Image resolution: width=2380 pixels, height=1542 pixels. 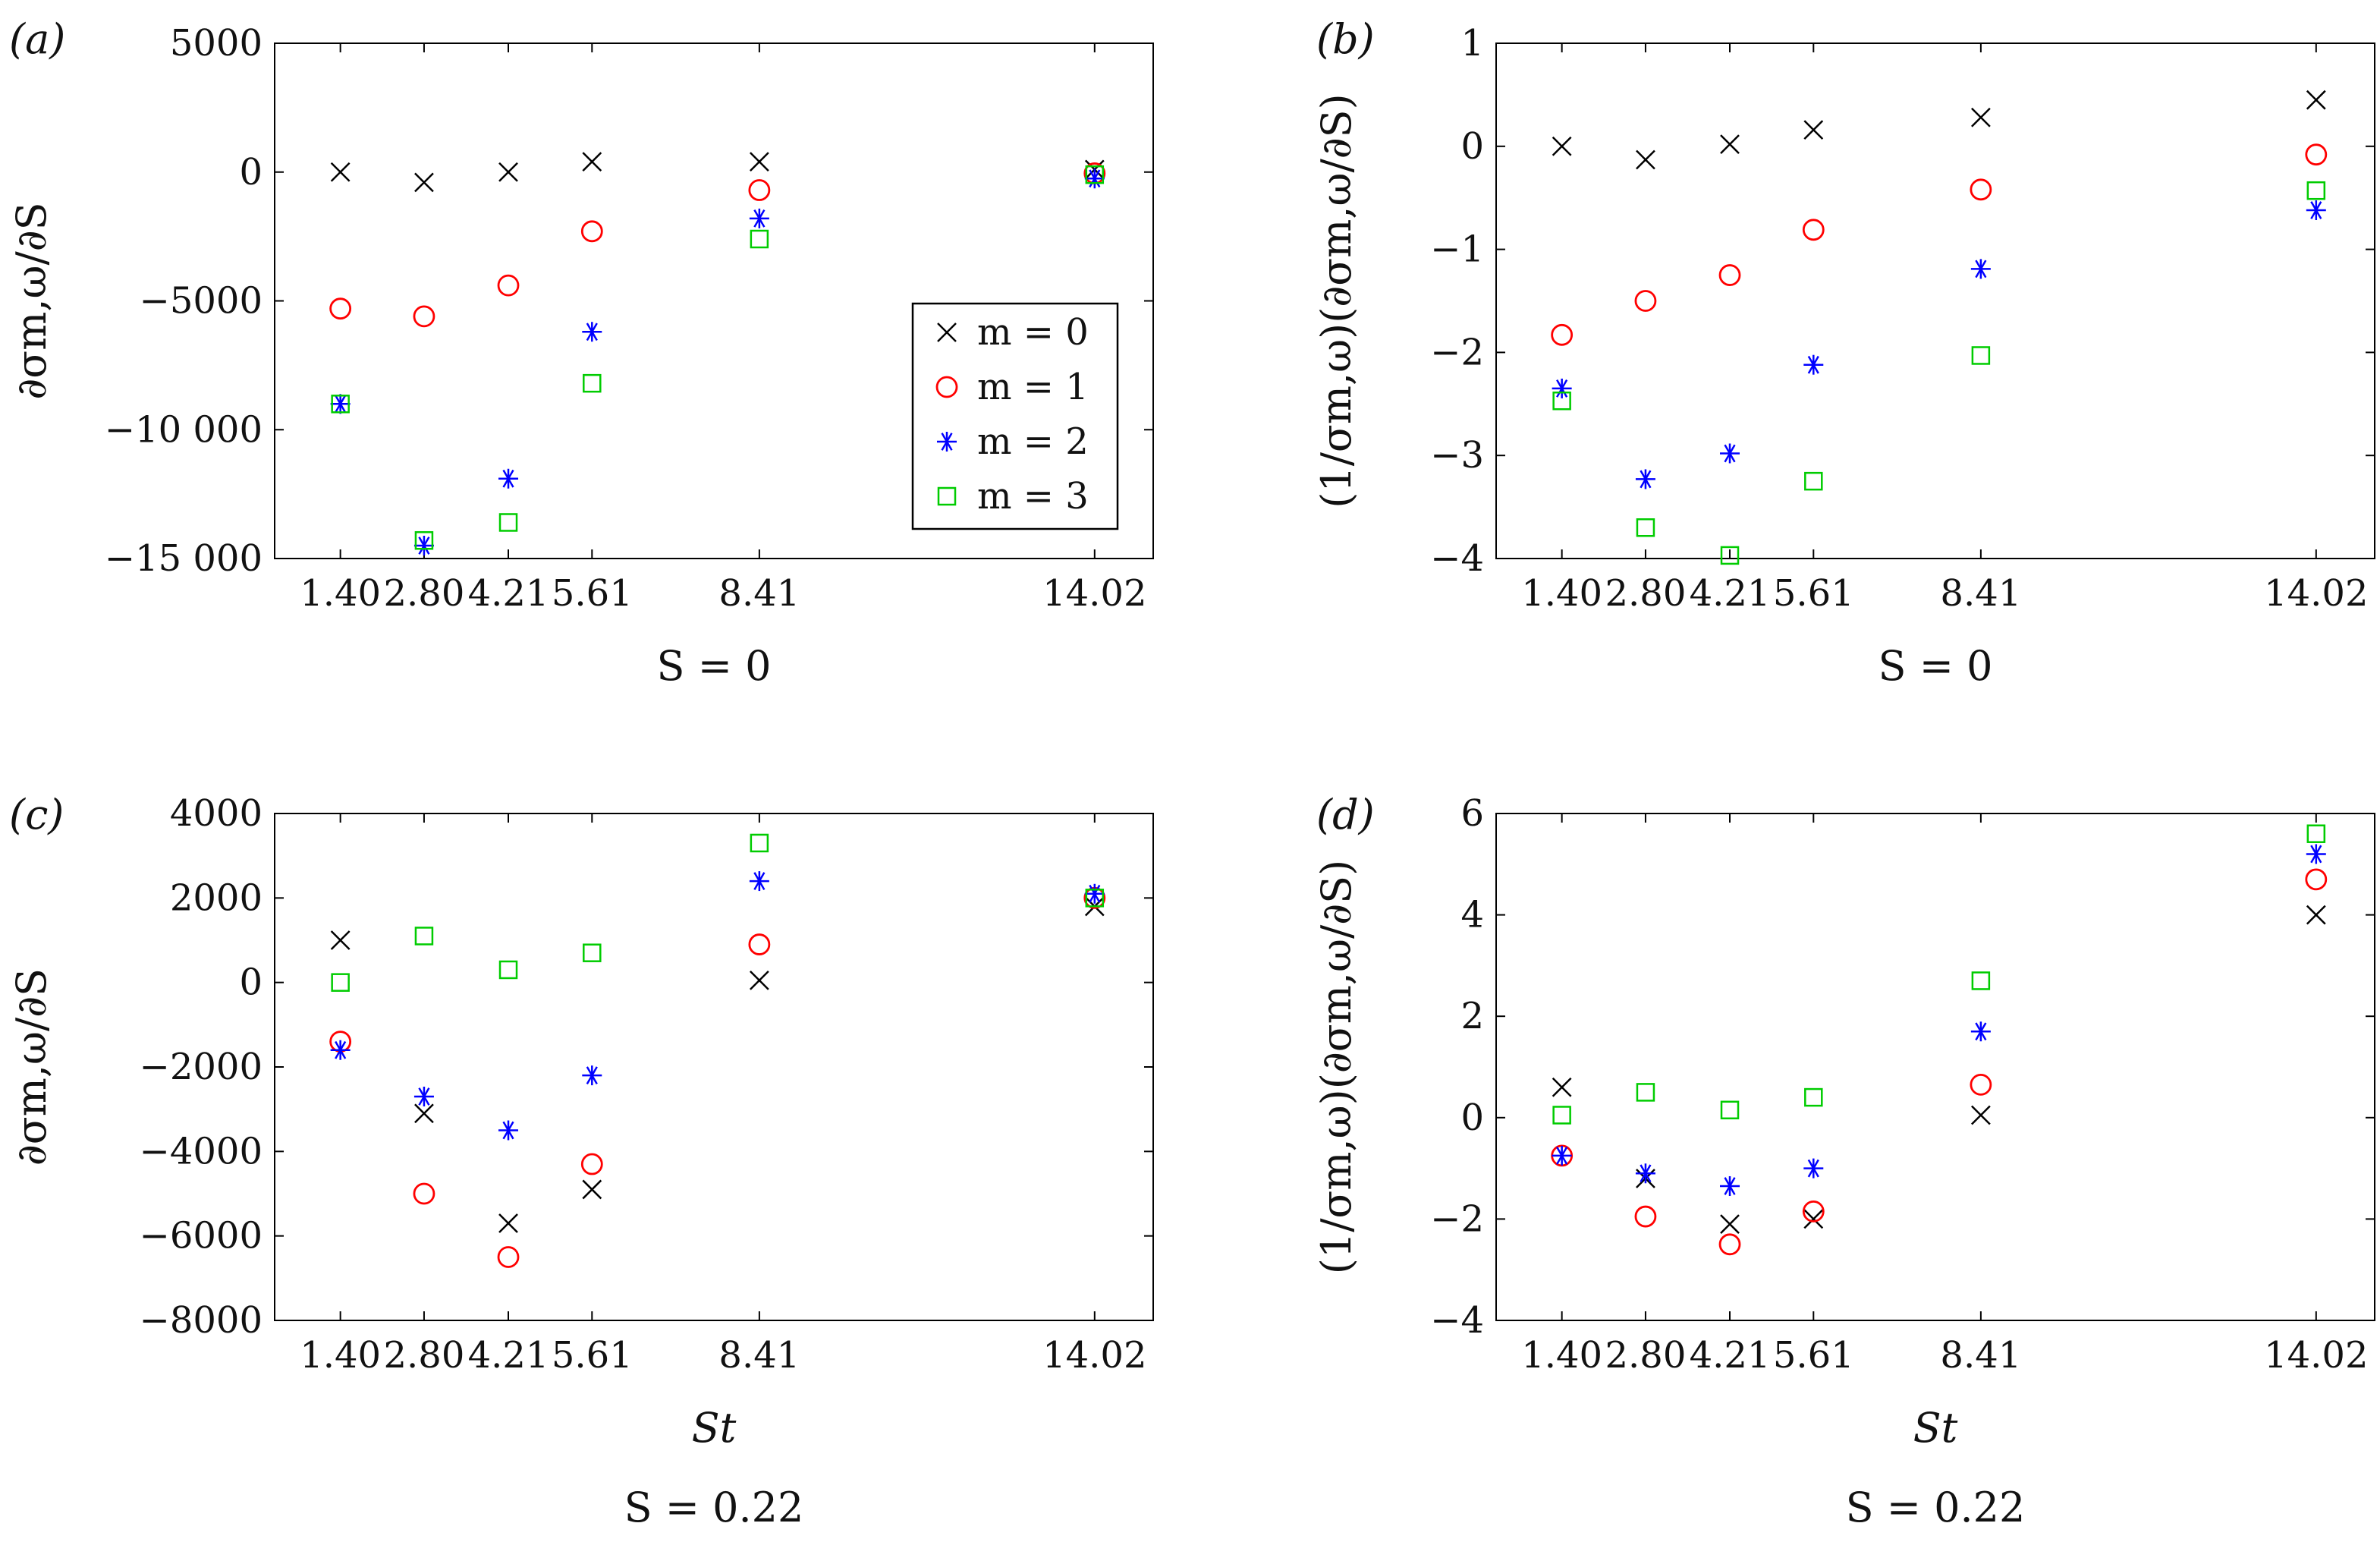 I want to click on y-tick-label: 2000, so click(x=216, y=897).